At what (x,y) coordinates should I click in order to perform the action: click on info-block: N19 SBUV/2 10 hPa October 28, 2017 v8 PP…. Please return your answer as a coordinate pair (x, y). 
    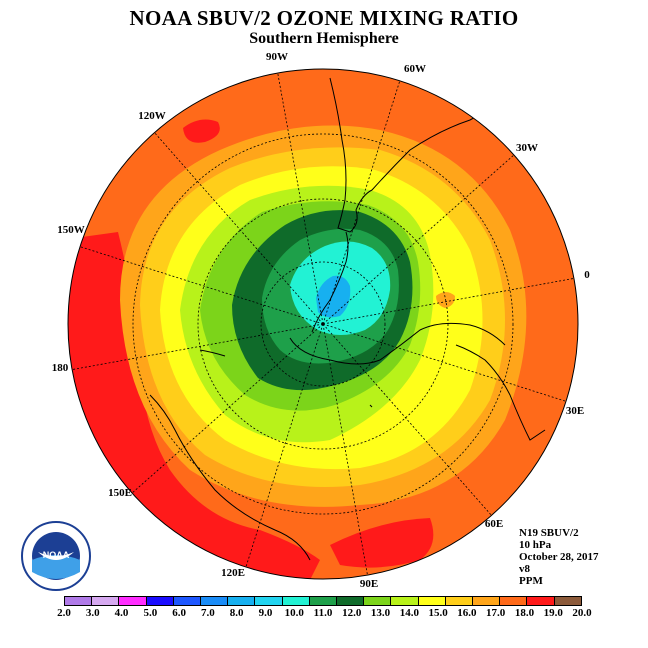
    Looking at the image, I should click on (559, 557).